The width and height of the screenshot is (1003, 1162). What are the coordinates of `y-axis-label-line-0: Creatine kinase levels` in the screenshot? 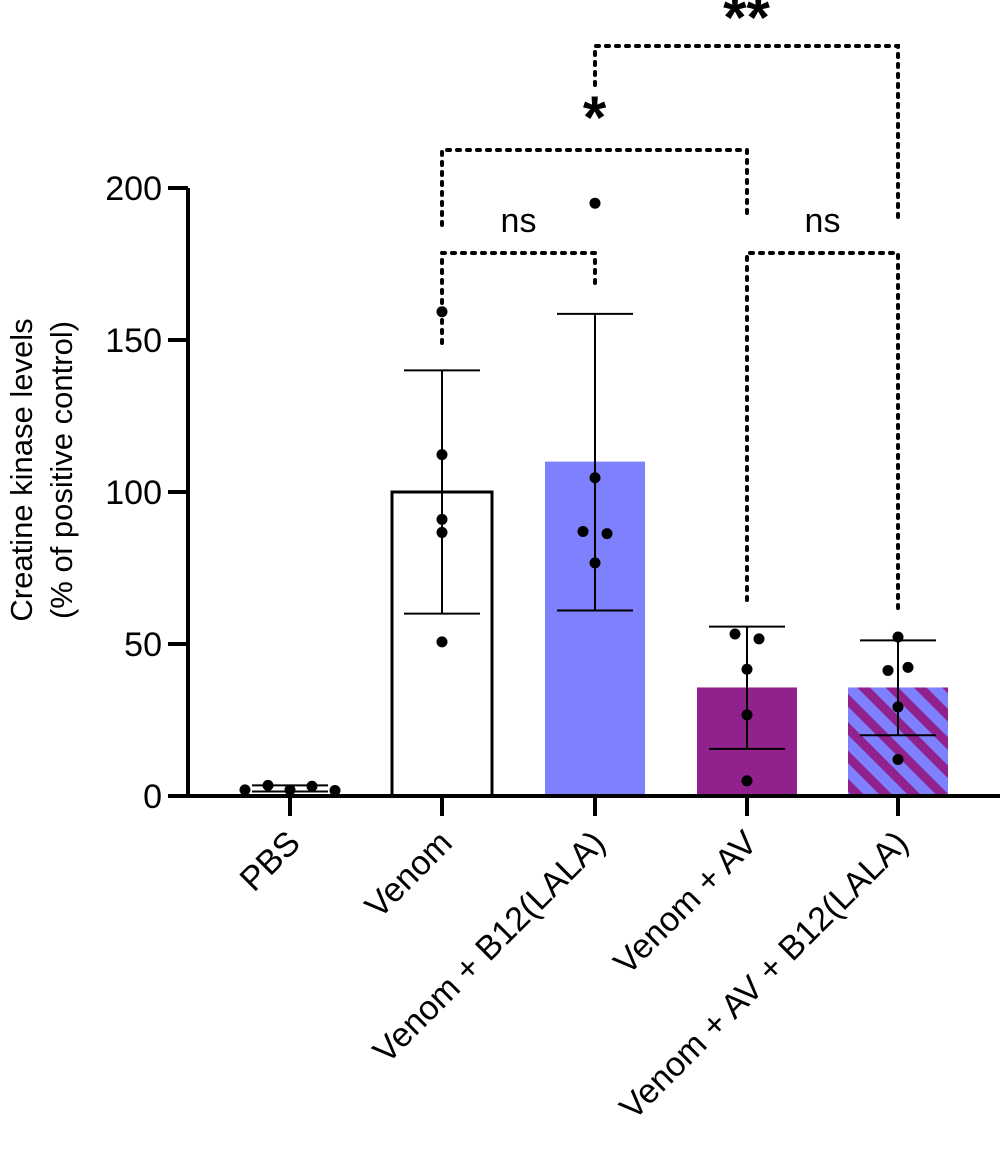 It's located at (21, 469).